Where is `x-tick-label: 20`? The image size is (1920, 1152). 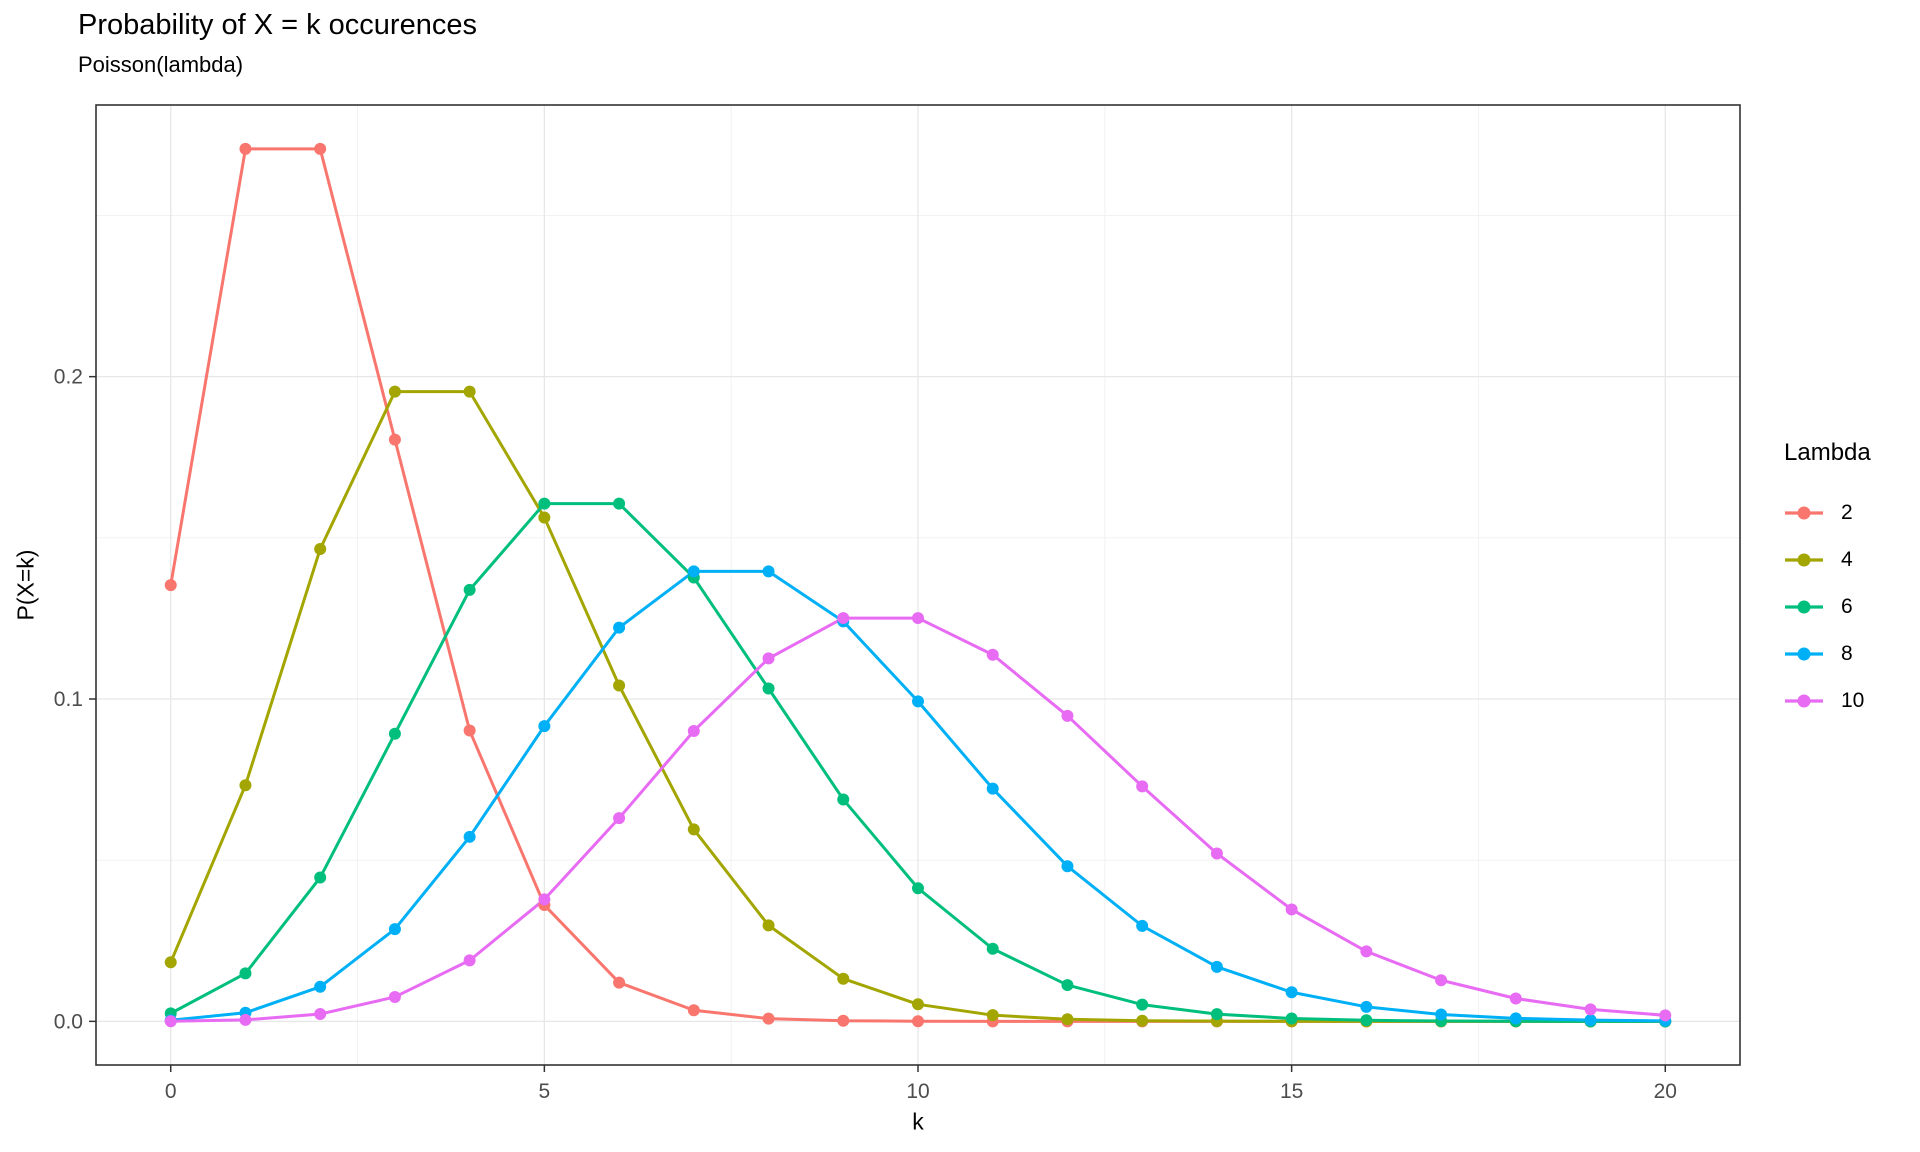 x-tick-label: 20 is located at coordinates (1665, 1091).